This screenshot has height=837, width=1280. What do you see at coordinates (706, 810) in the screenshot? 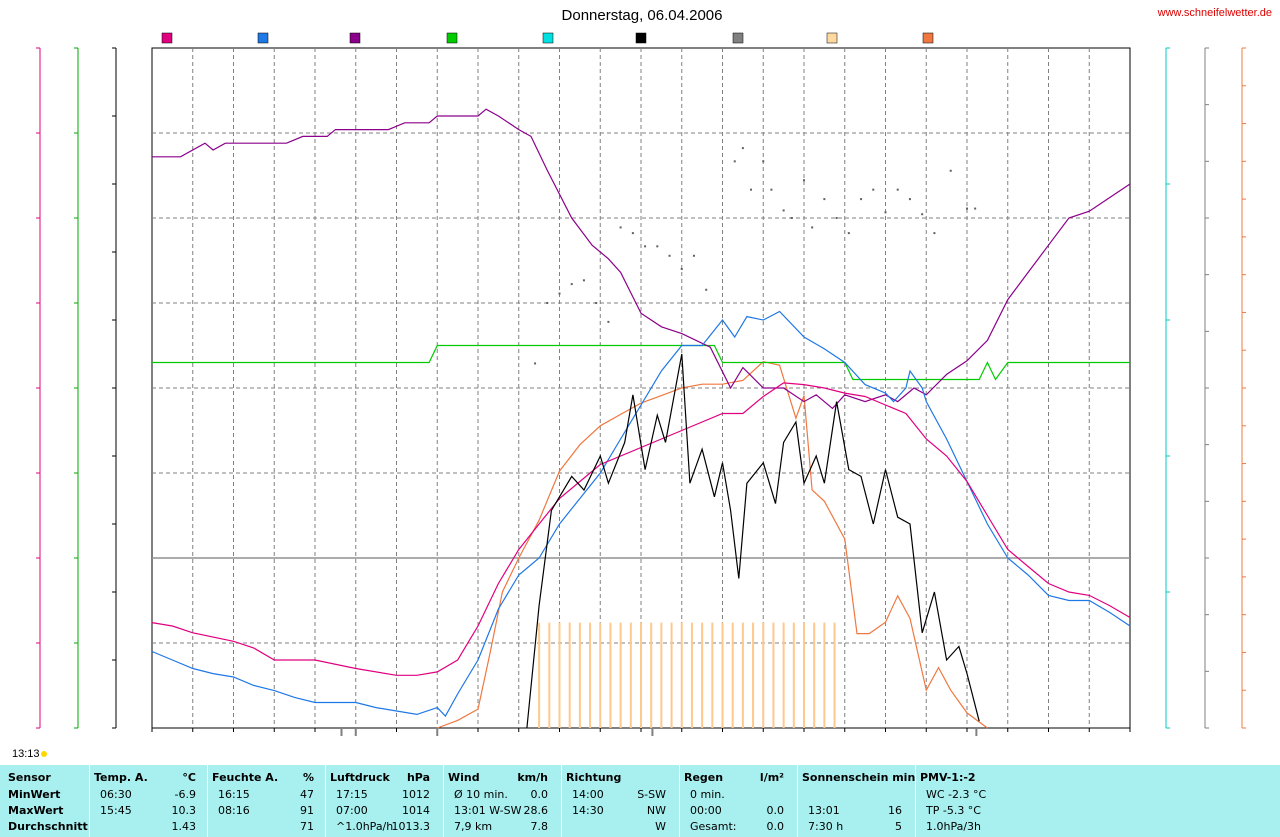
I see `cell-left: 00:00` at bounding box center [706, 810].